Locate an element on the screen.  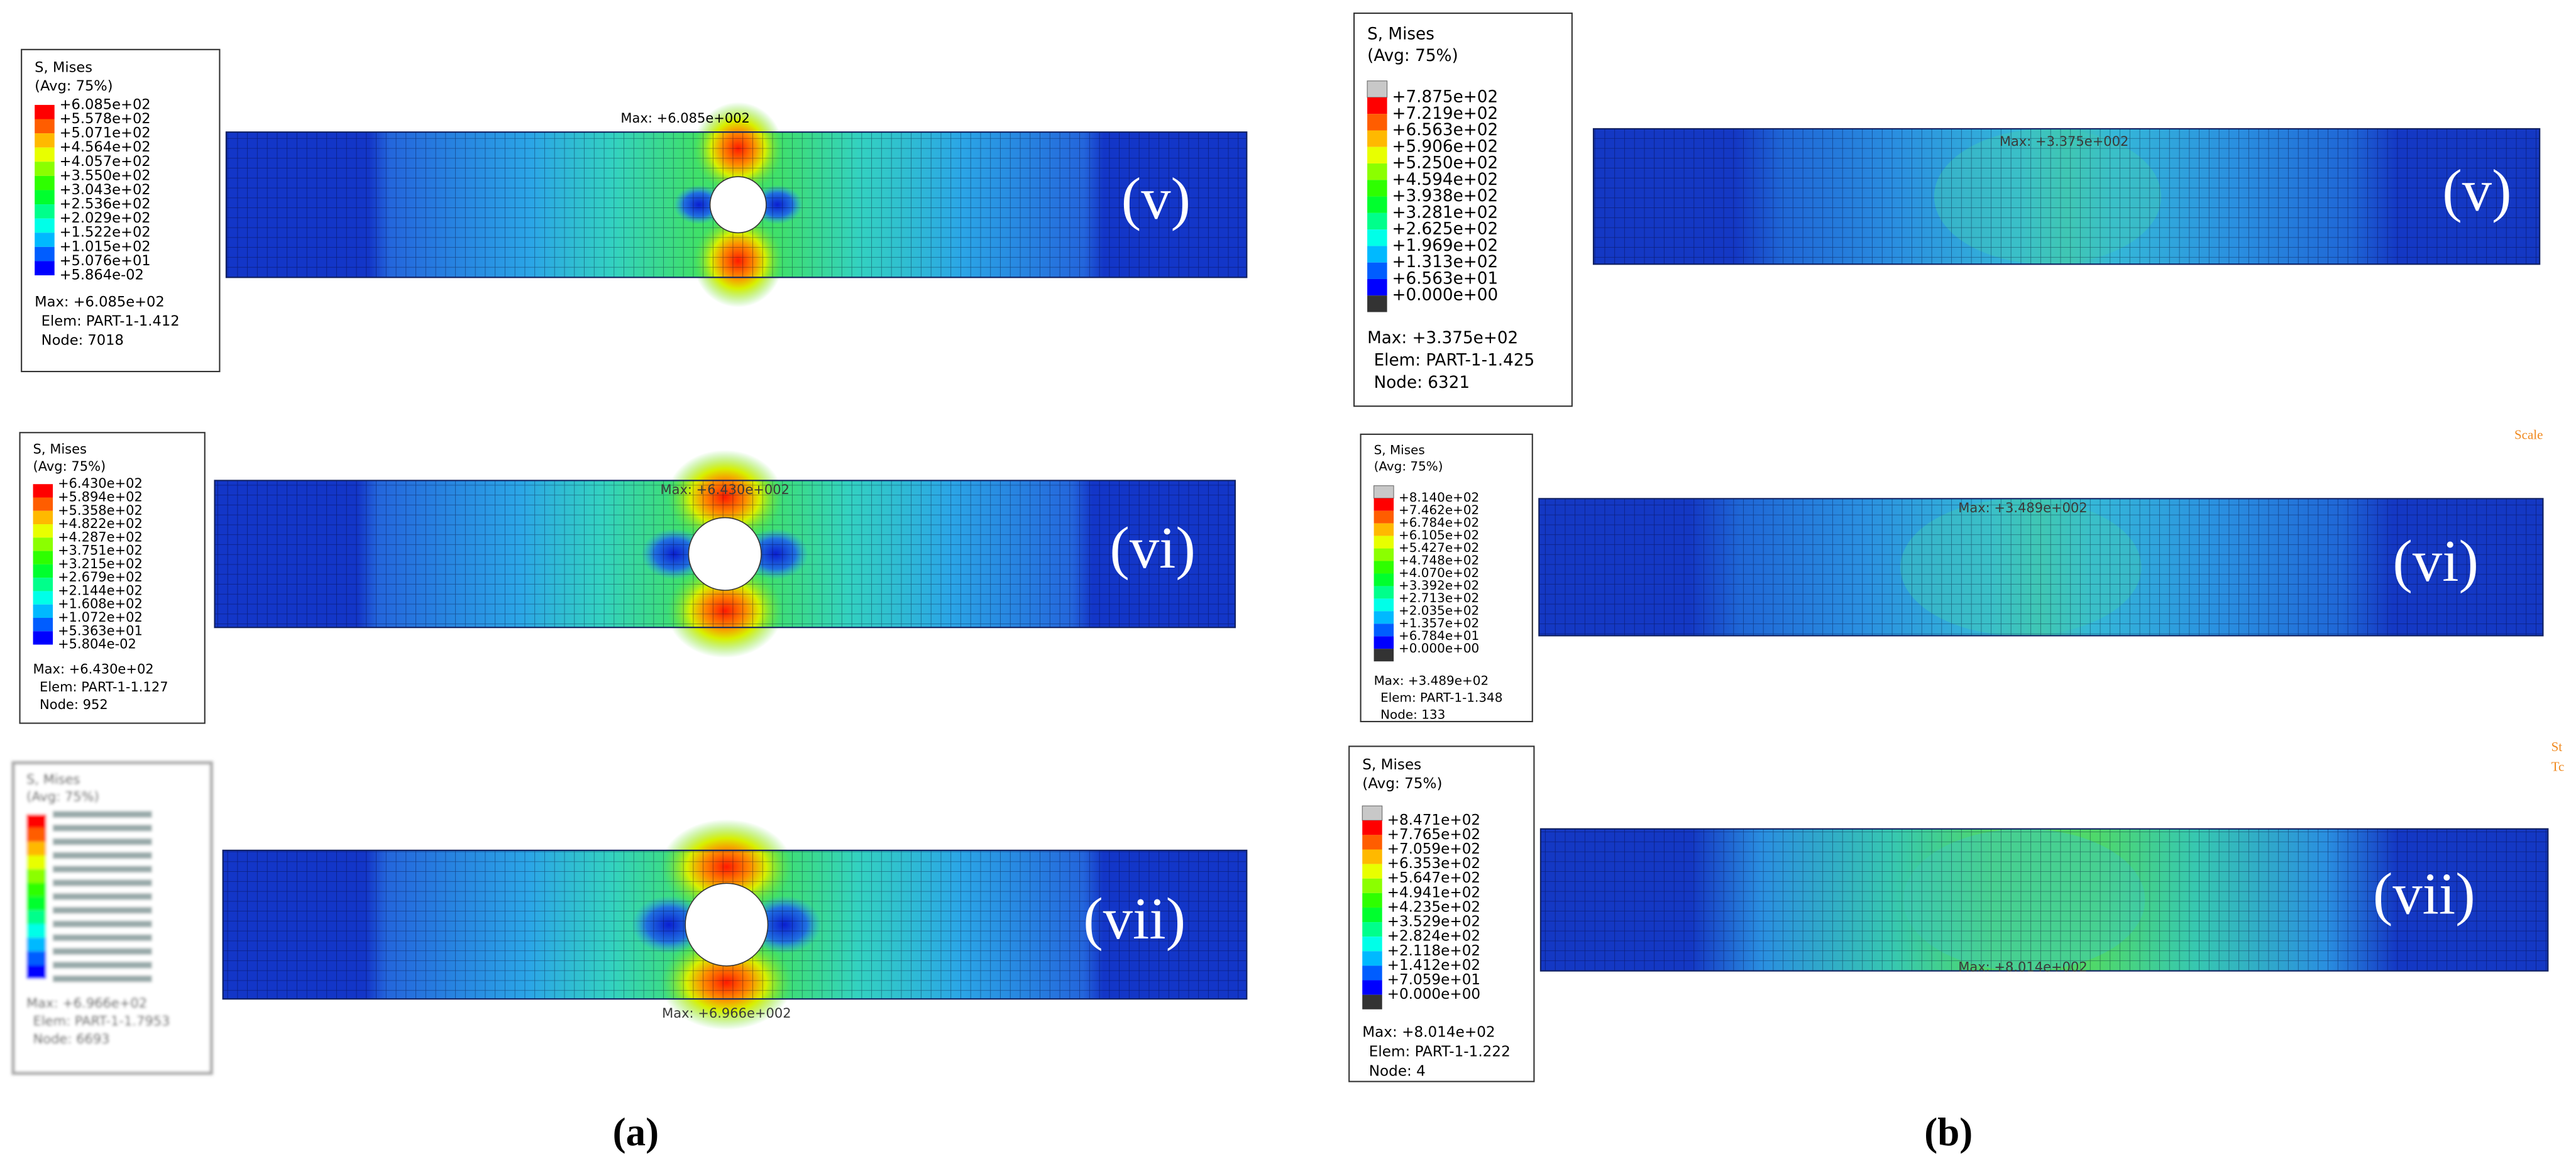
legend-elem: Elem: PART-1-1.425 is located at coordinates (1454, 360).